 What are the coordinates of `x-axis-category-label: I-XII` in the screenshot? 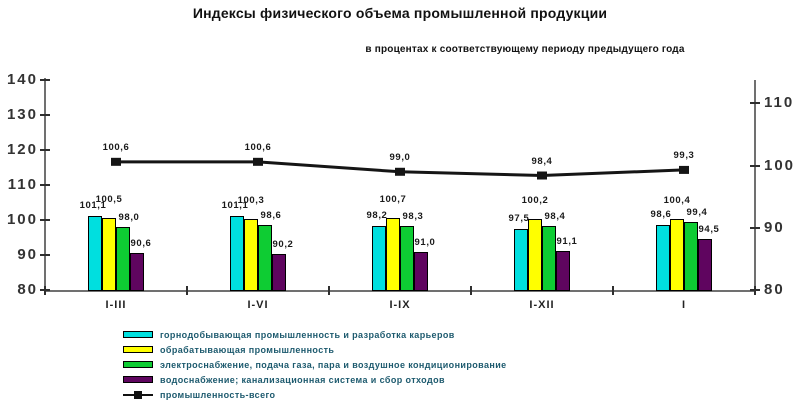 It's located at (542, 305).